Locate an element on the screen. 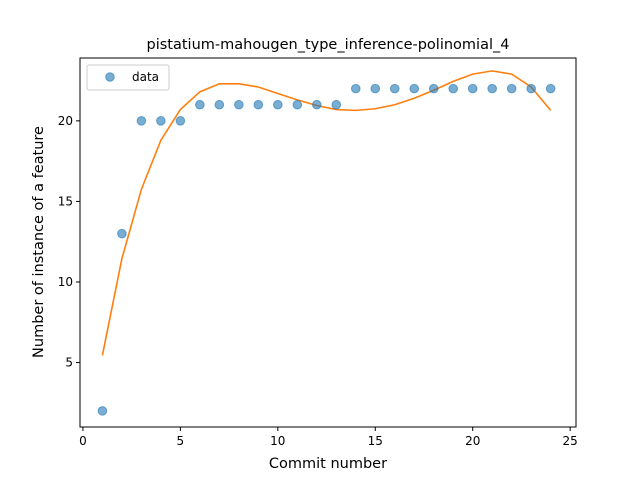 The width and height of the screenshot is (640, 480). legend: data is located at coordinates (128, 77).